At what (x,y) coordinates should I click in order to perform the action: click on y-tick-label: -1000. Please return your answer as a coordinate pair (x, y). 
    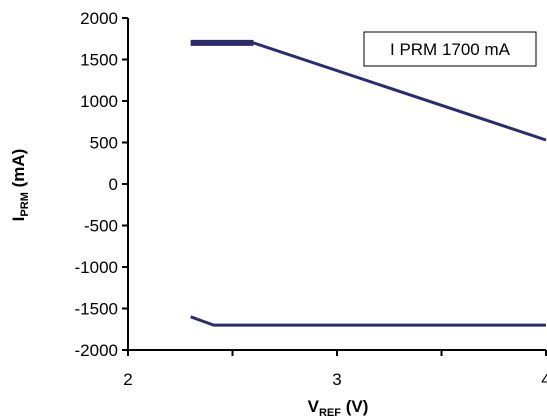
    Looking at the image, I should click on (96, 267).